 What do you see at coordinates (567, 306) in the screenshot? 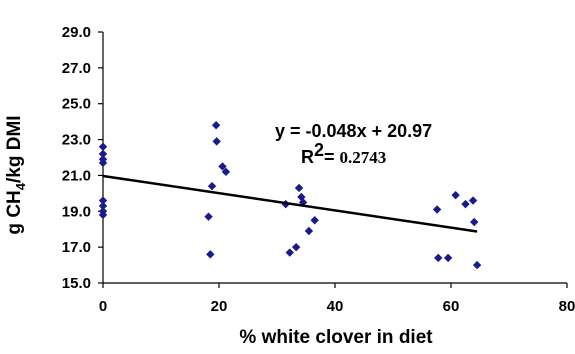
I see `x-tick-label: 80` at bounding box center [567, 306].